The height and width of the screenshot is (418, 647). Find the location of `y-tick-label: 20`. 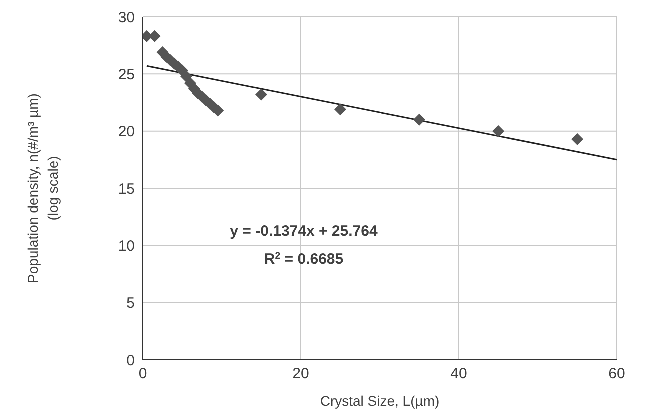

y-tick-label: 20 is located at coordinates (126, 132).